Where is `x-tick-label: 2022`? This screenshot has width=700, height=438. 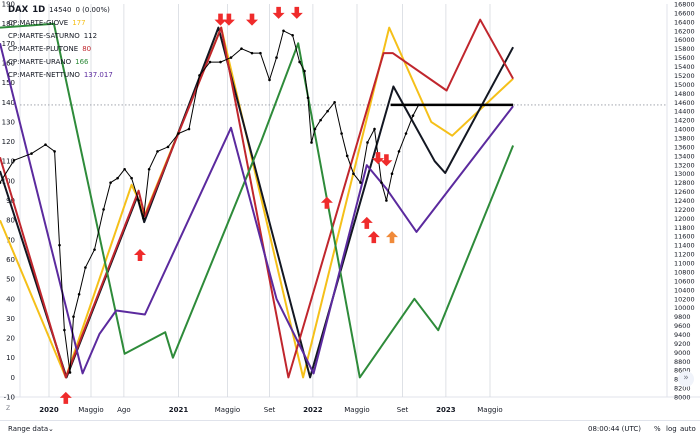
x-tick-label: 2022 is located at coordinates (313, 410).